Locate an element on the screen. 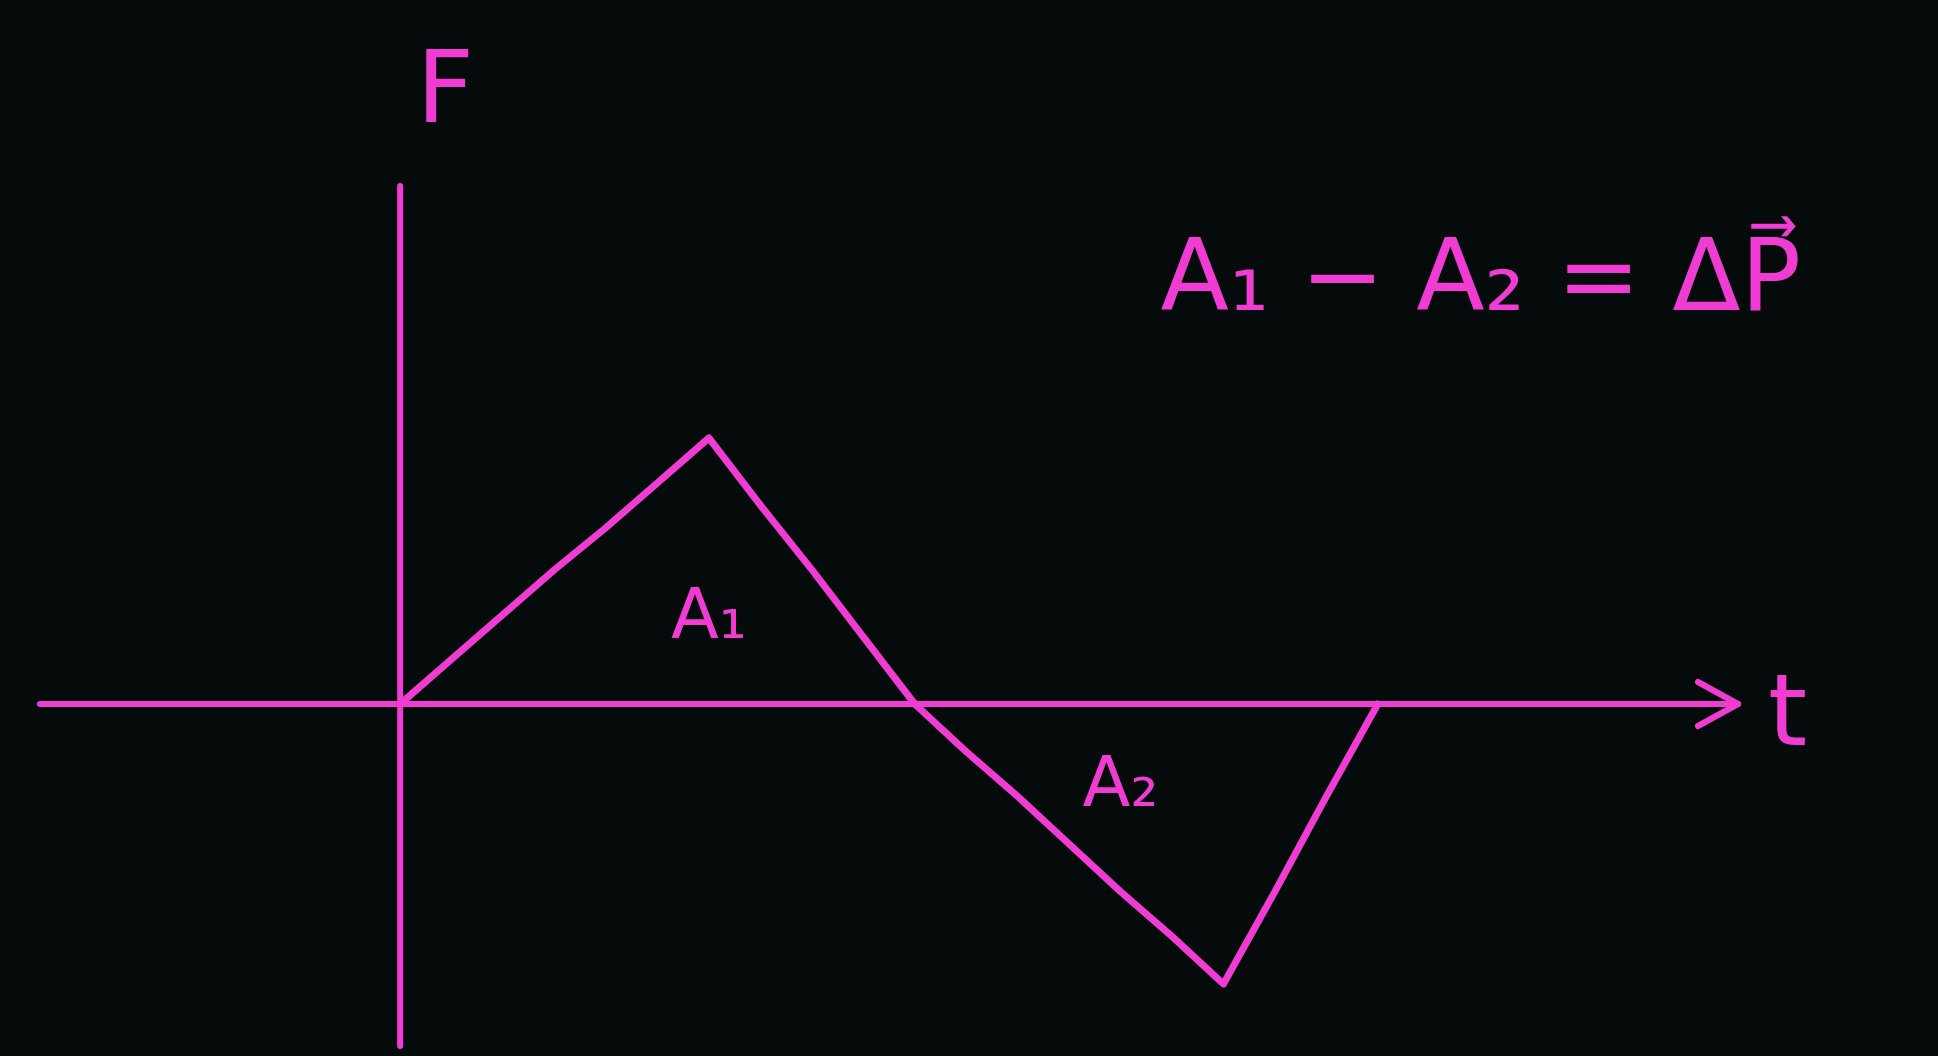 The image size is (1938, 1056). text: A₁ − A₂ = ΔP⃗ is located at coordinates (1480, 274).